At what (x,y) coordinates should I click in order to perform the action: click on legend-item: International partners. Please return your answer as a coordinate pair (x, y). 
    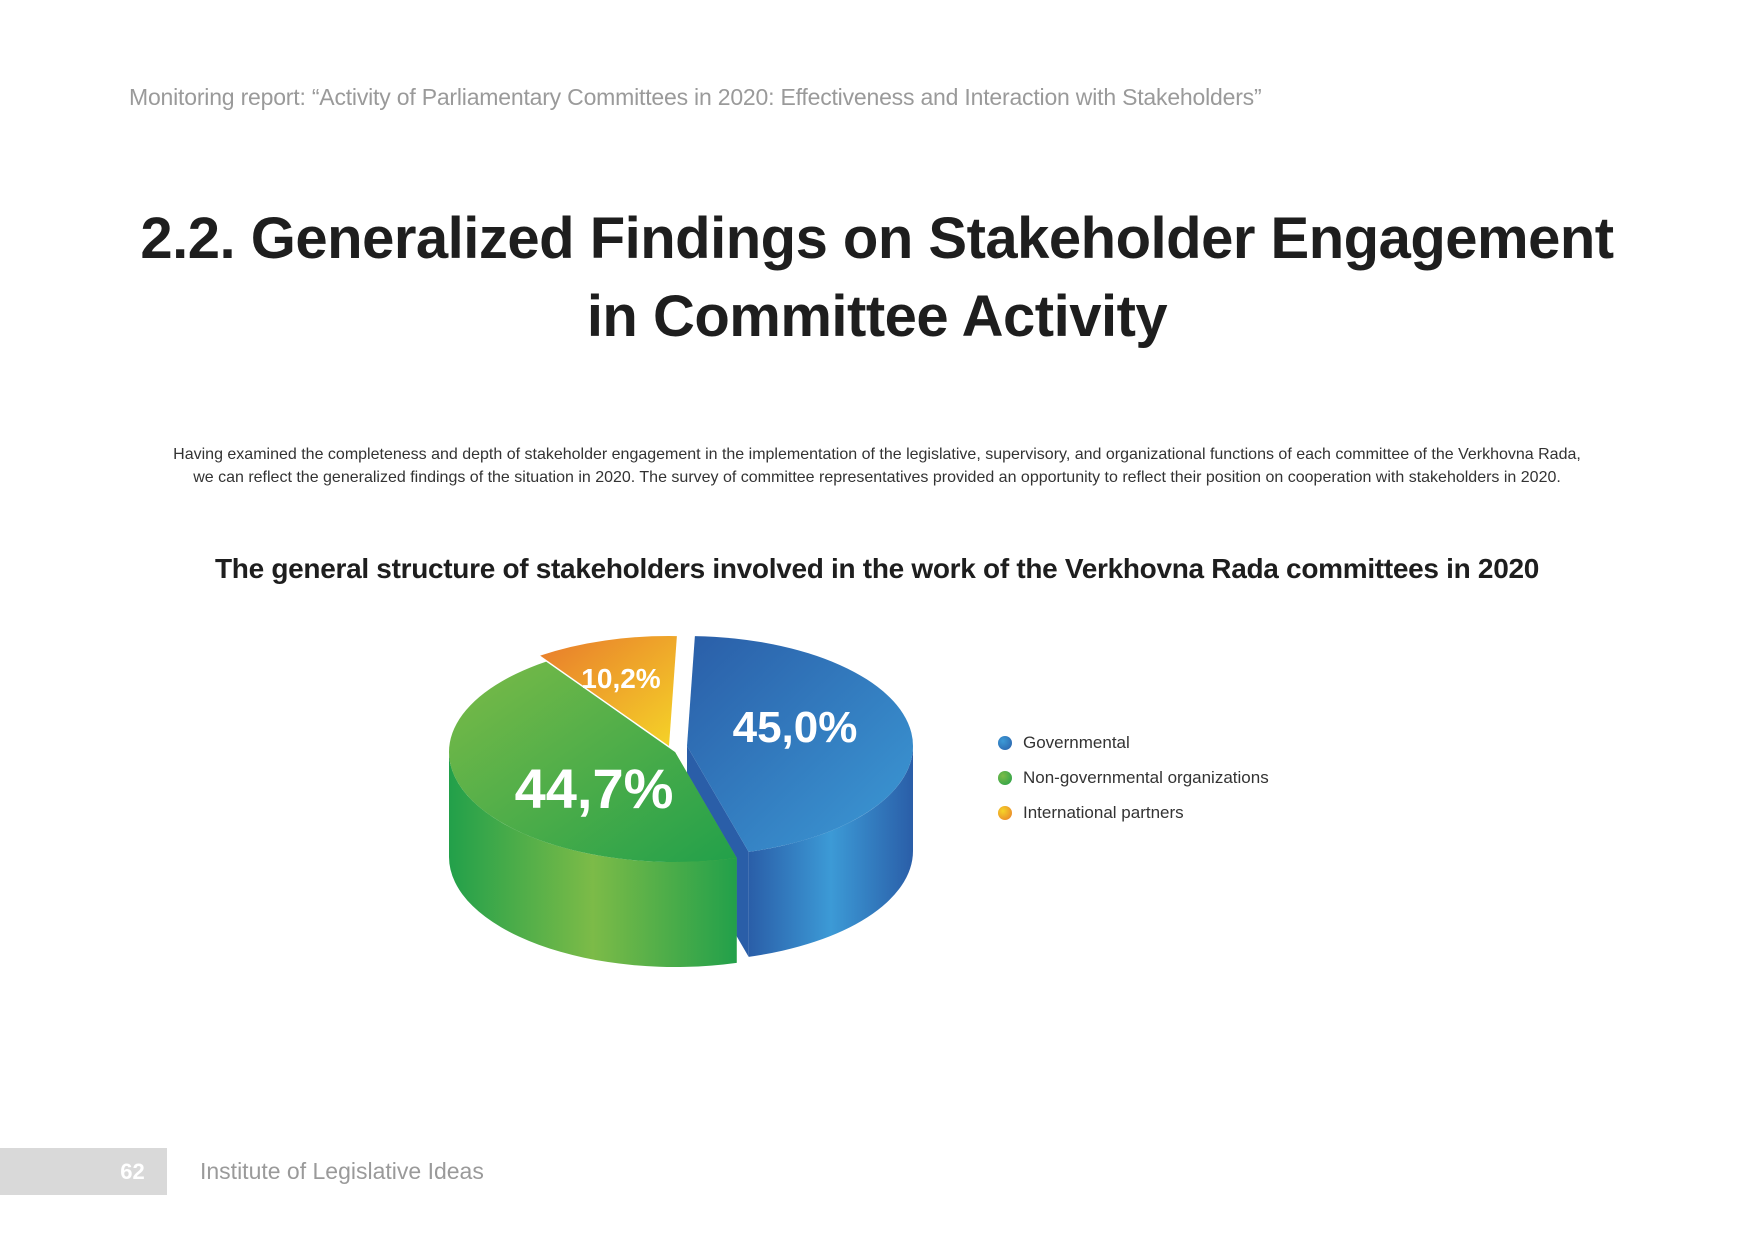
    Looking at the image, I should click on (1133, 812).